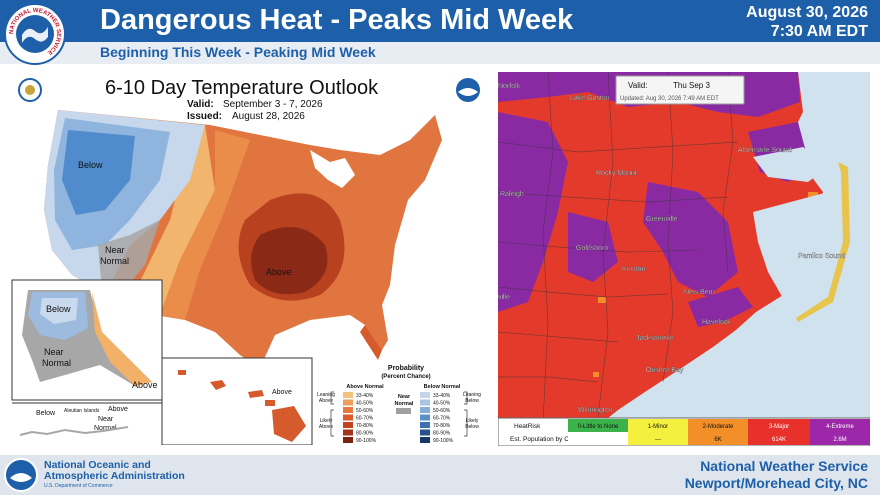 This screenshot has height=495, width=880. I want to click on near-normal-region, so click(129, 257).